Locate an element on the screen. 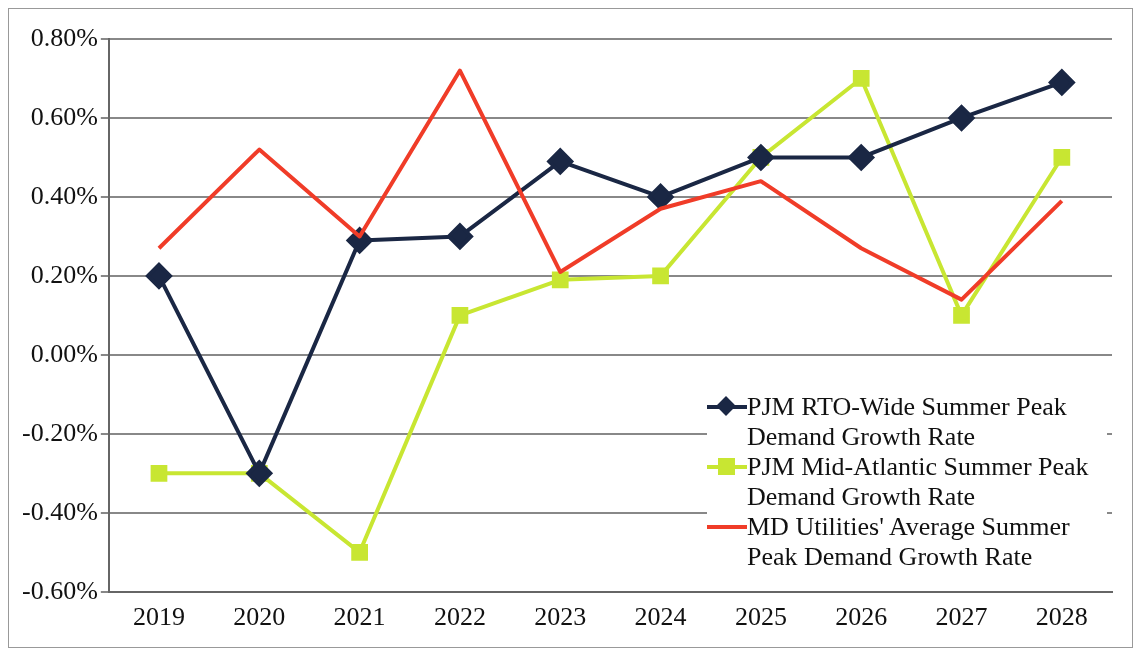  y-tick-label: -0.60% is located at coordinates (59, 590).